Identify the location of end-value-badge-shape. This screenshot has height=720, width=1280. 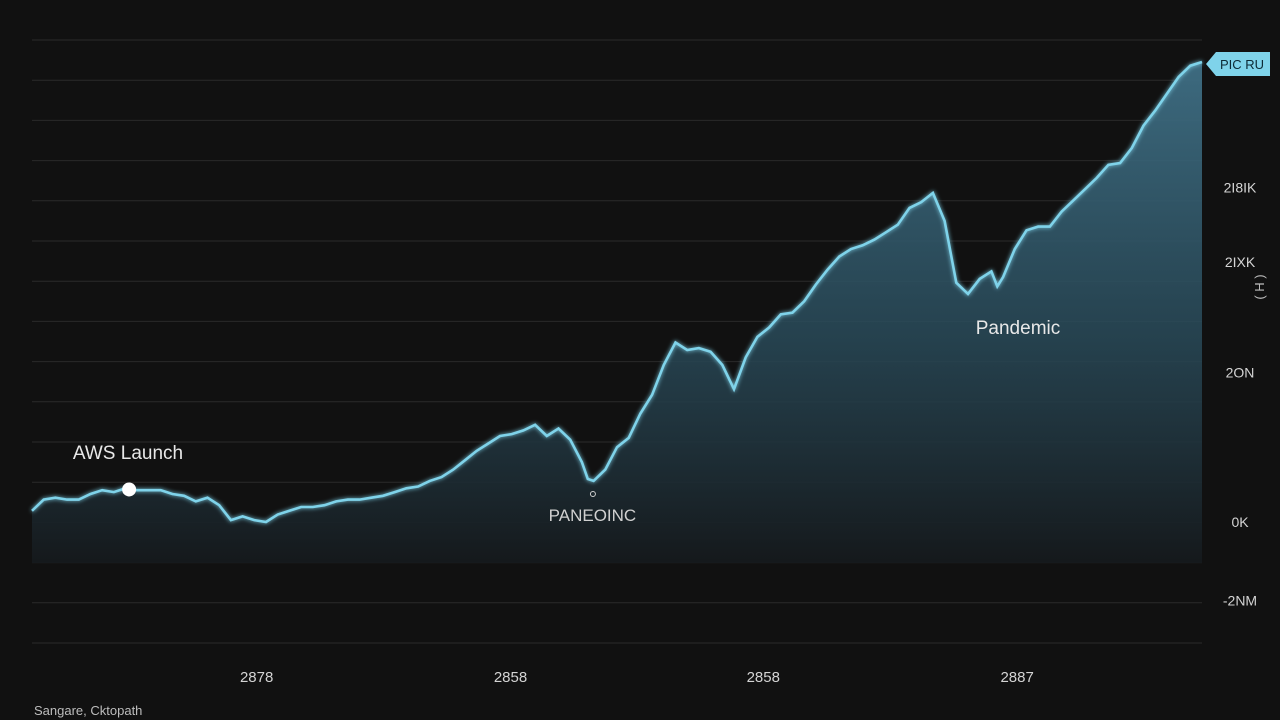
(1238, 64).